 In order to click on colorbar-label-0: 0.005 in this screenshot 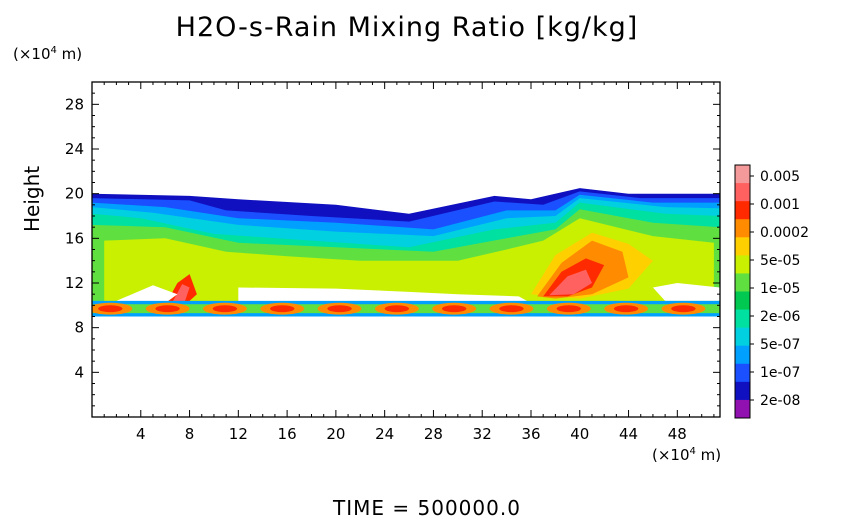, I will do `click(780, 177)`.